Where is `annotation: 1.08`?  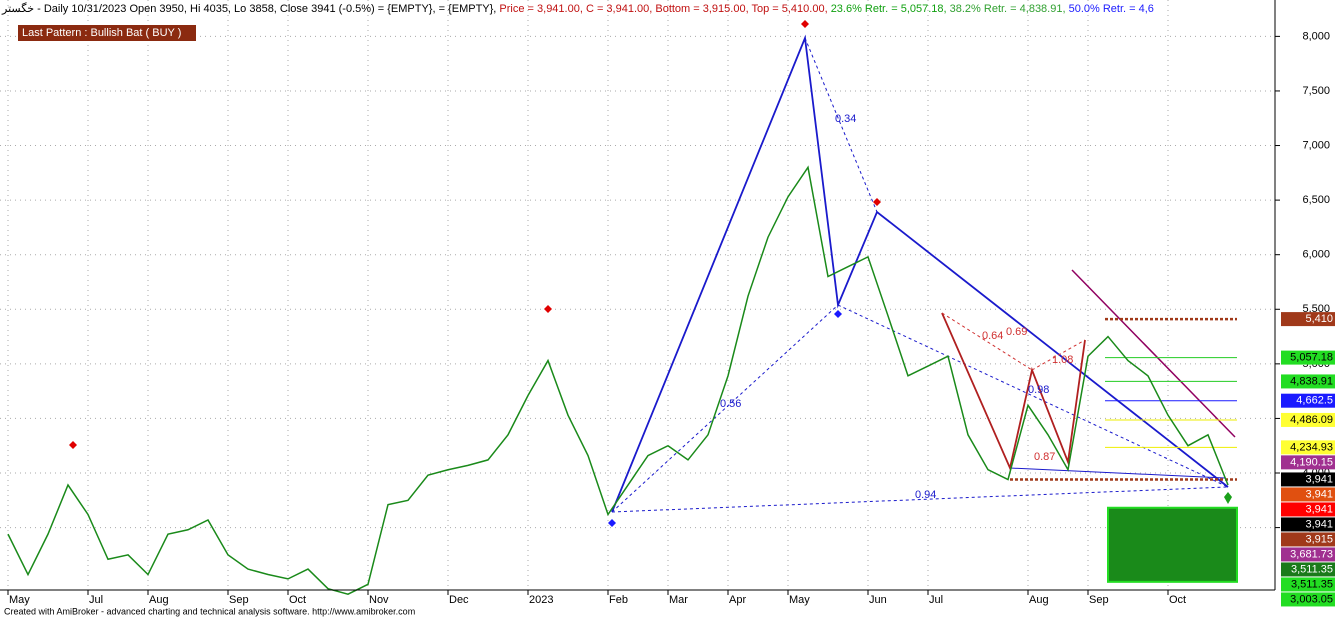 annotation: 1.08 is located at coordinates (1062, 360).